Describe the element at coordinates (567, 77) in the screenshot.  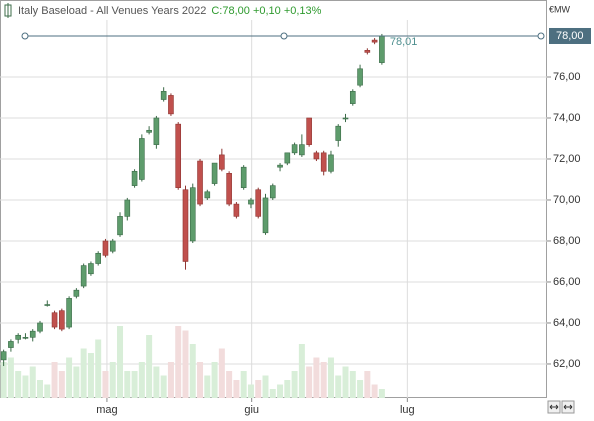
I see `y-tick-label: 76,00` at that location.